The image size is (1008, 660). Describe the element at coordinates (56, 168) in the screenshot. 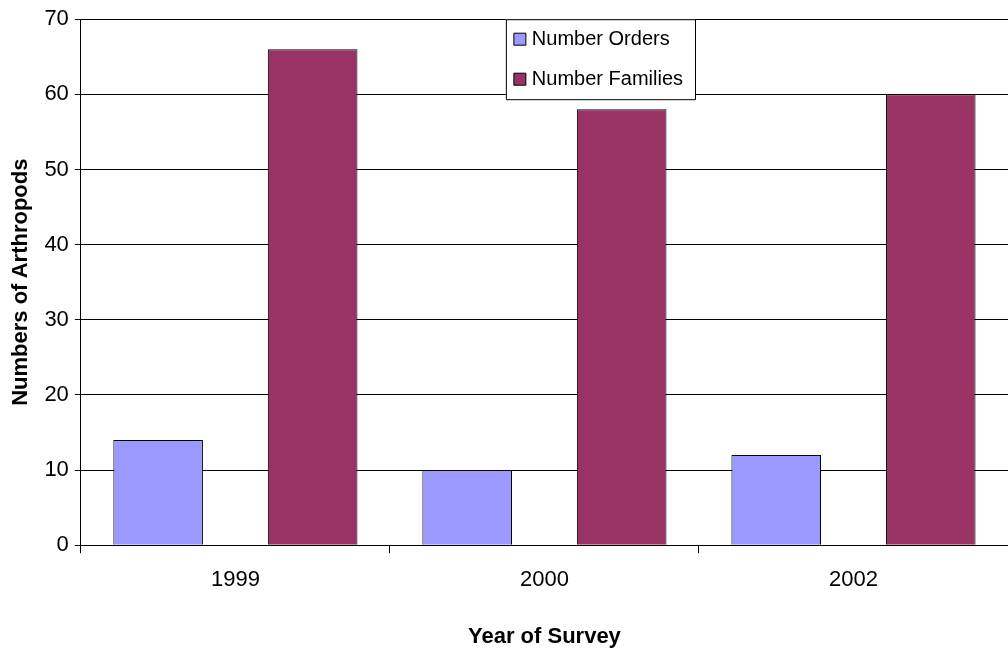

I see `y-tick-label: 50` at that location.